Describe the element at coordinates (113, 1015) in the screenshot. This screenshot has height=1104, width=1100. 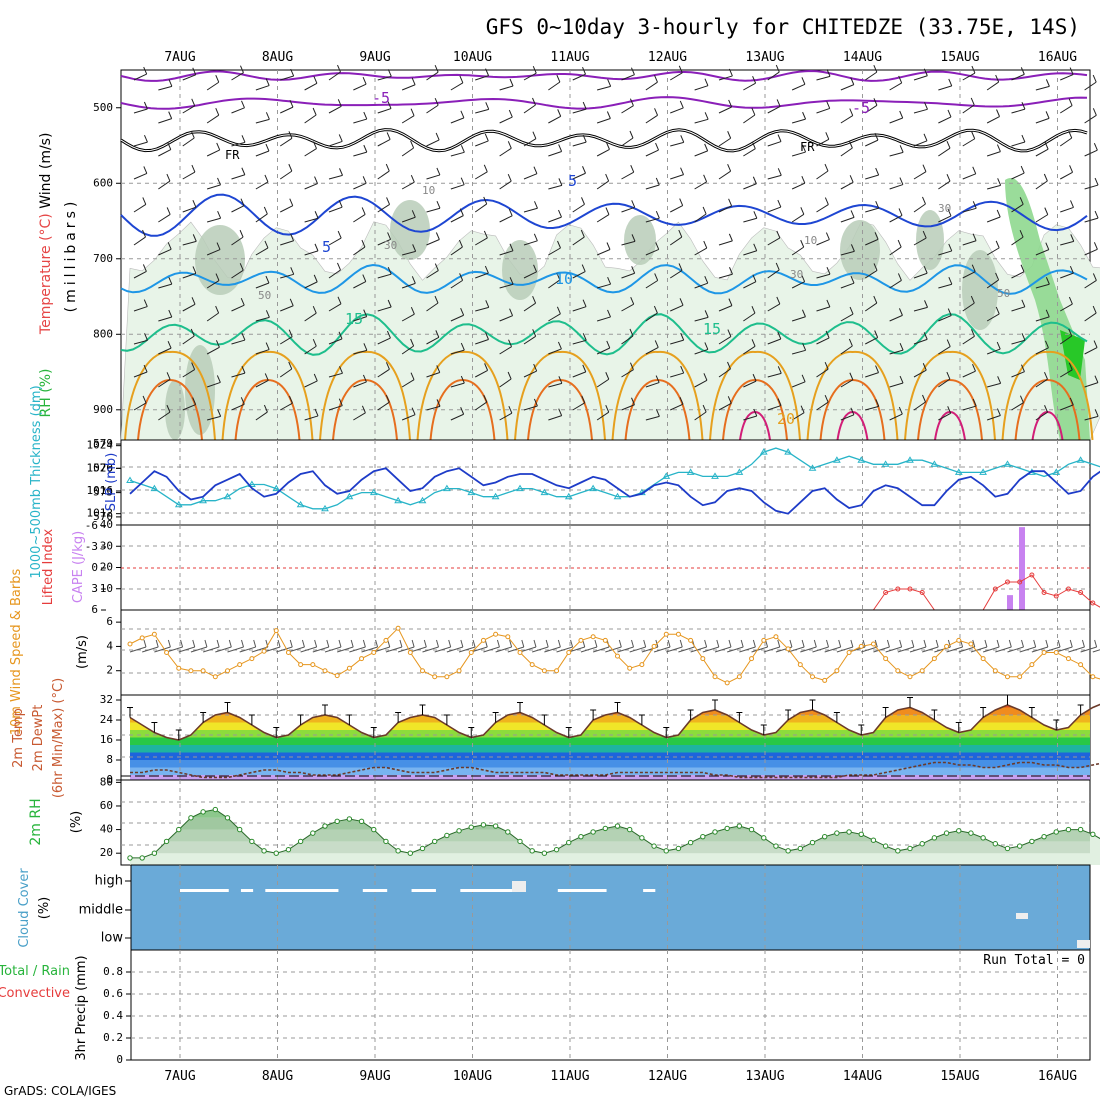
I see `precip-tick: 0.4` at that location.